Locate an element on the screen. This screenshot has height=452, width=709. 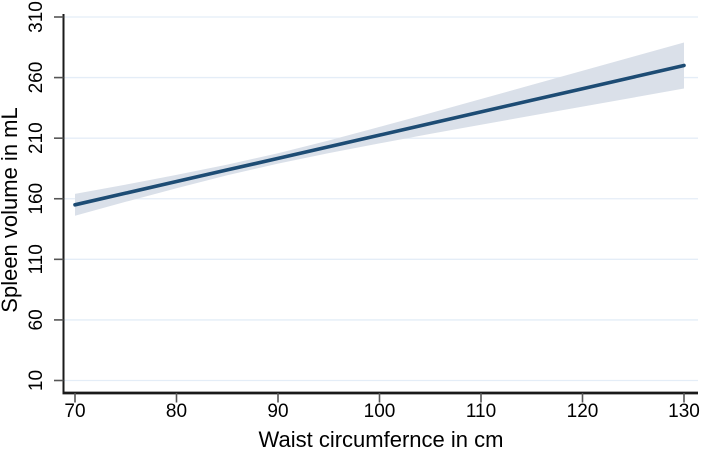
y-tick-label: 10 is located at coordinates (36, 380).